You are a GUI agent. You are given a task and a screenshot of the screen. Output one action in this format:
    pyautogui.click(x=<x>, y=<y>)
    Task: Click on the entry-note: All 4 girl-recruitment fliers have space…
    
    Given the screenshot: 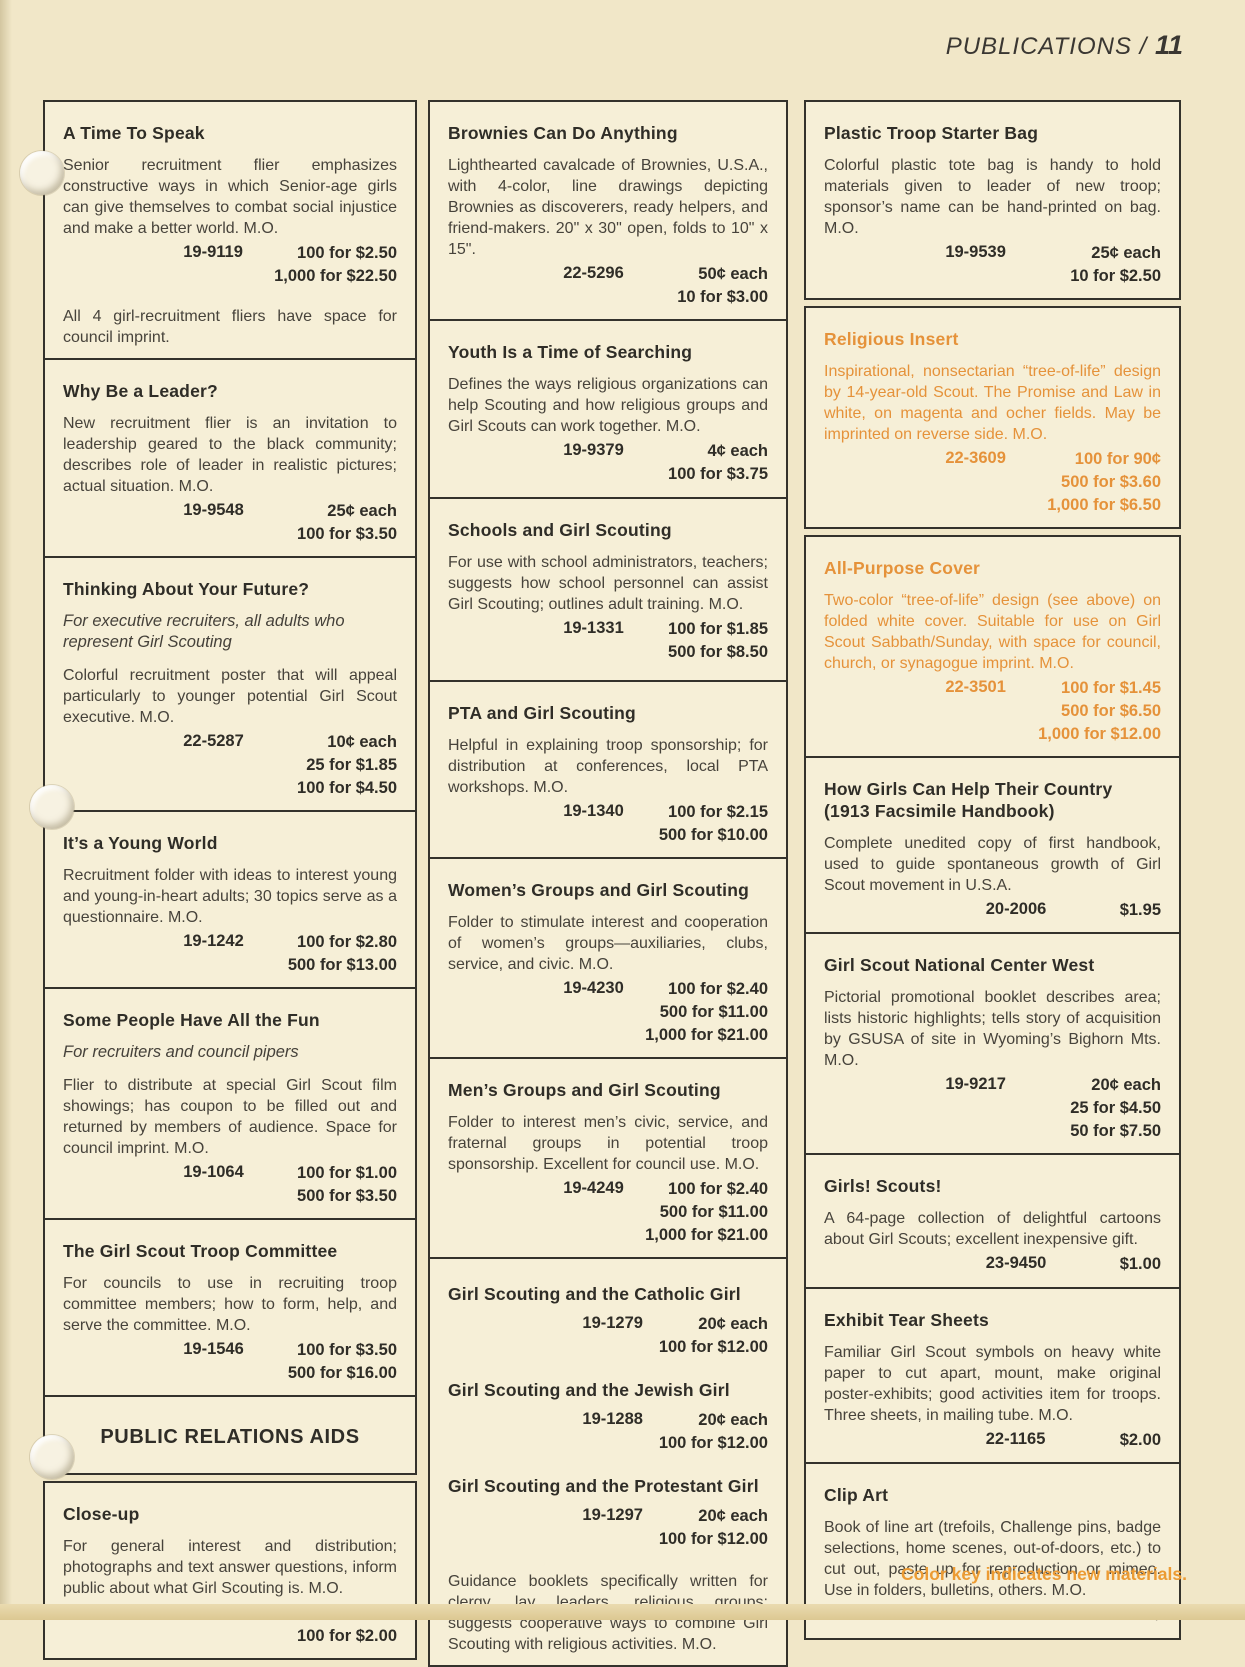 What is the action you would take?
    pyautogui.click(x=230, y=327)
    